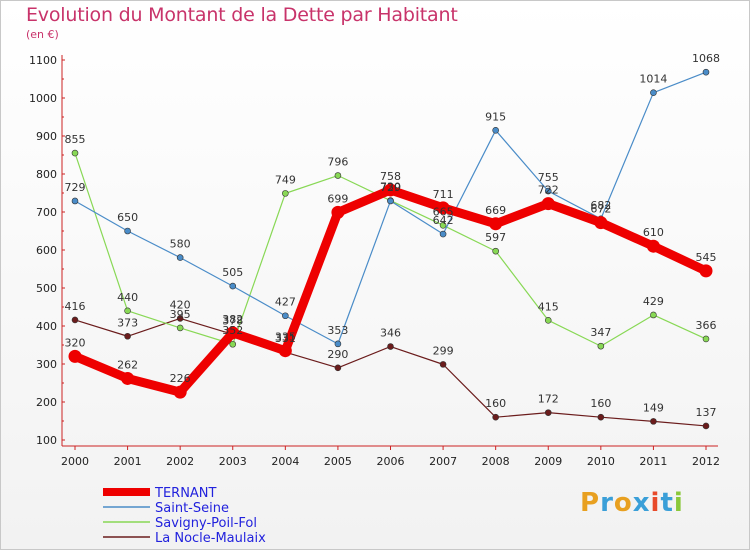 The height and width of the screenshot is (550, 750). I want to click on x-tick-label: 2001, so click(128, 461).